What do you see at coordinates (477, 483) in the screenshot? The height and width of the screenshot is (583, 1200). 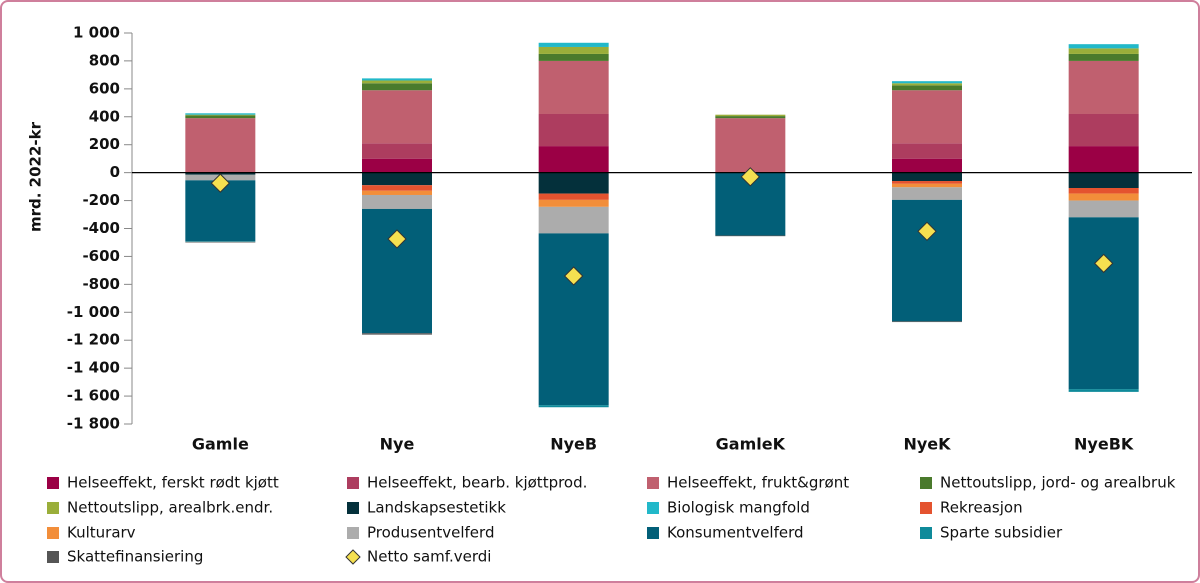 I see `legend-label: Helseeffekt, bearb. kjøttprod.` at bounding box center [477, 483].